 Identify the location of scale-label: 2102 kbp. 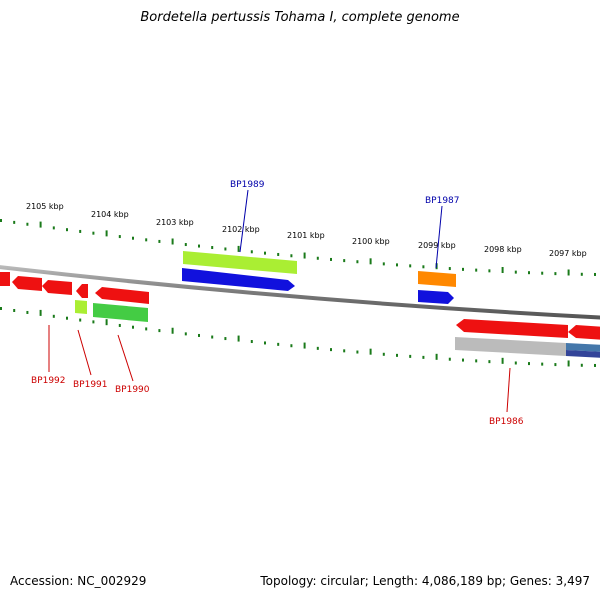
(241, 229).